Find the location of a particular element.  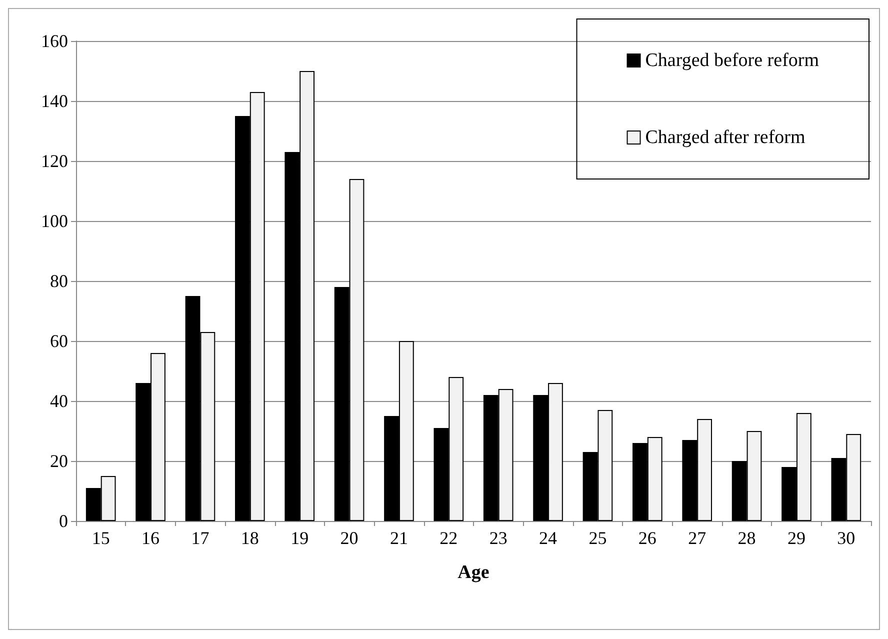

x-tick-label: 28 is located at coordinates (747, 538).